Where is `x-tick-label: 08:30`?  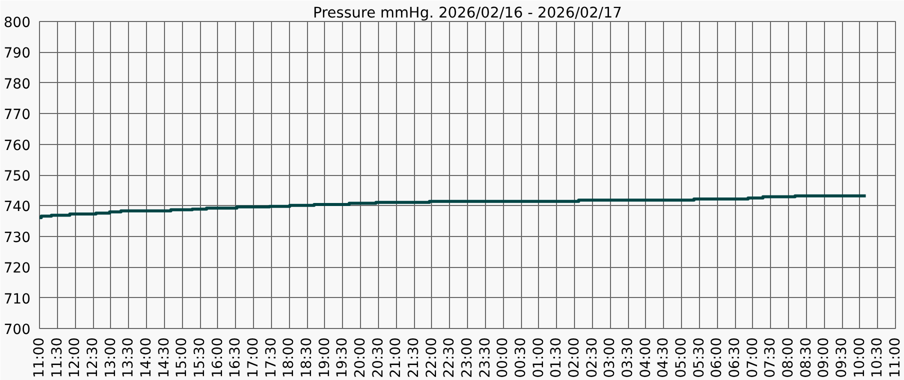 x-tick-label: 08:30 is located at coordinates (806, 357).